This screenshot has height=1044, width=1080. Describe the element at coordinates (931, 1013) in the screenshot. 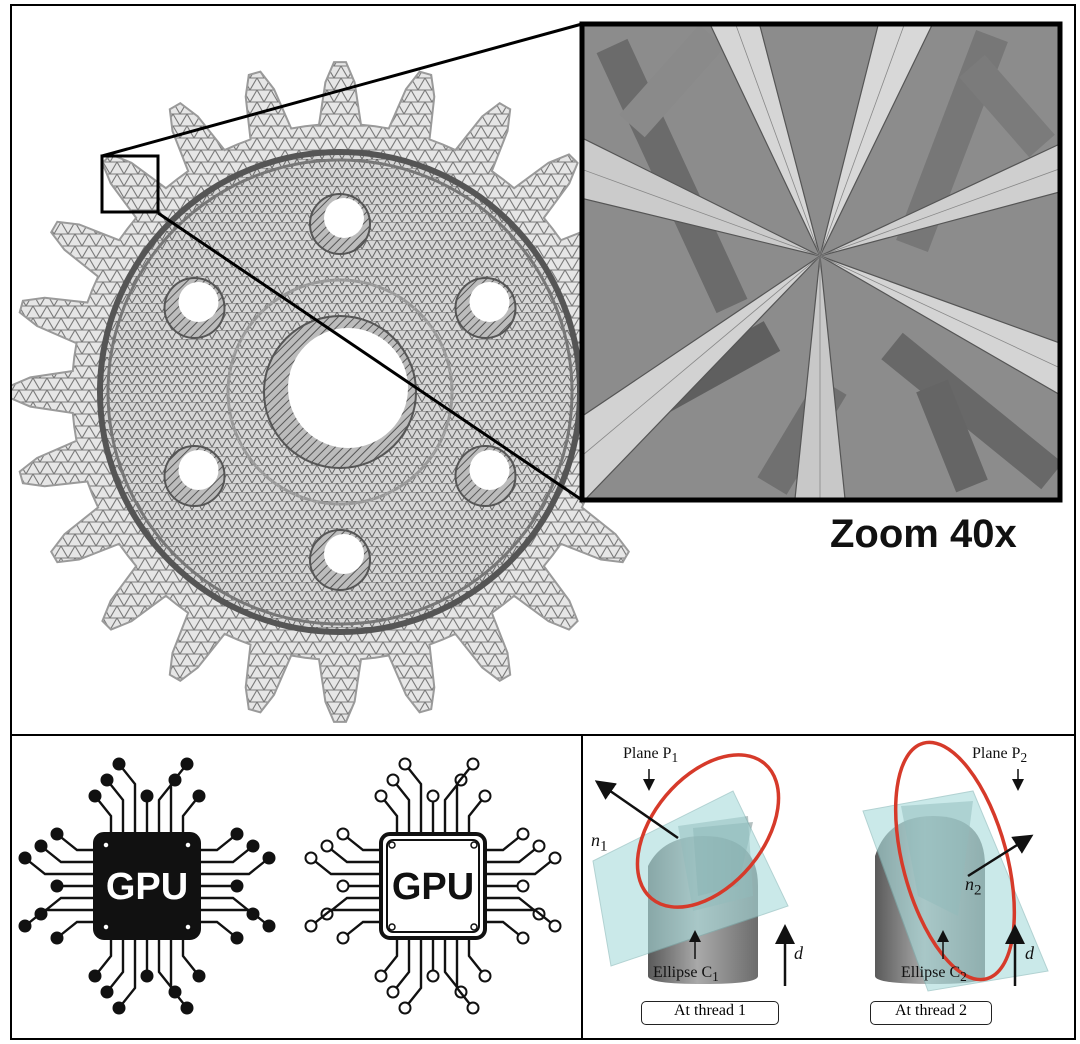

I see `thread-2-box: At thread 2` at that location.